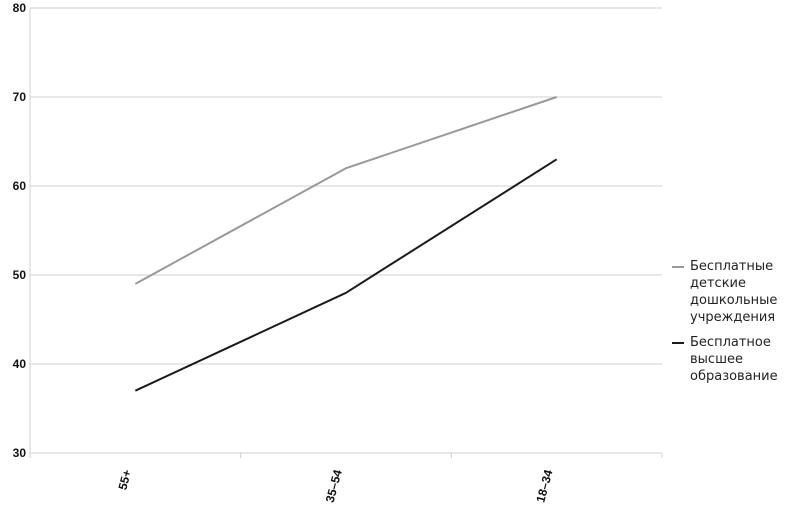  What do you see at coordinates (20, 275) in the screenshot?
I see `y-tick-label: 50` at bounding box center [20, 275].